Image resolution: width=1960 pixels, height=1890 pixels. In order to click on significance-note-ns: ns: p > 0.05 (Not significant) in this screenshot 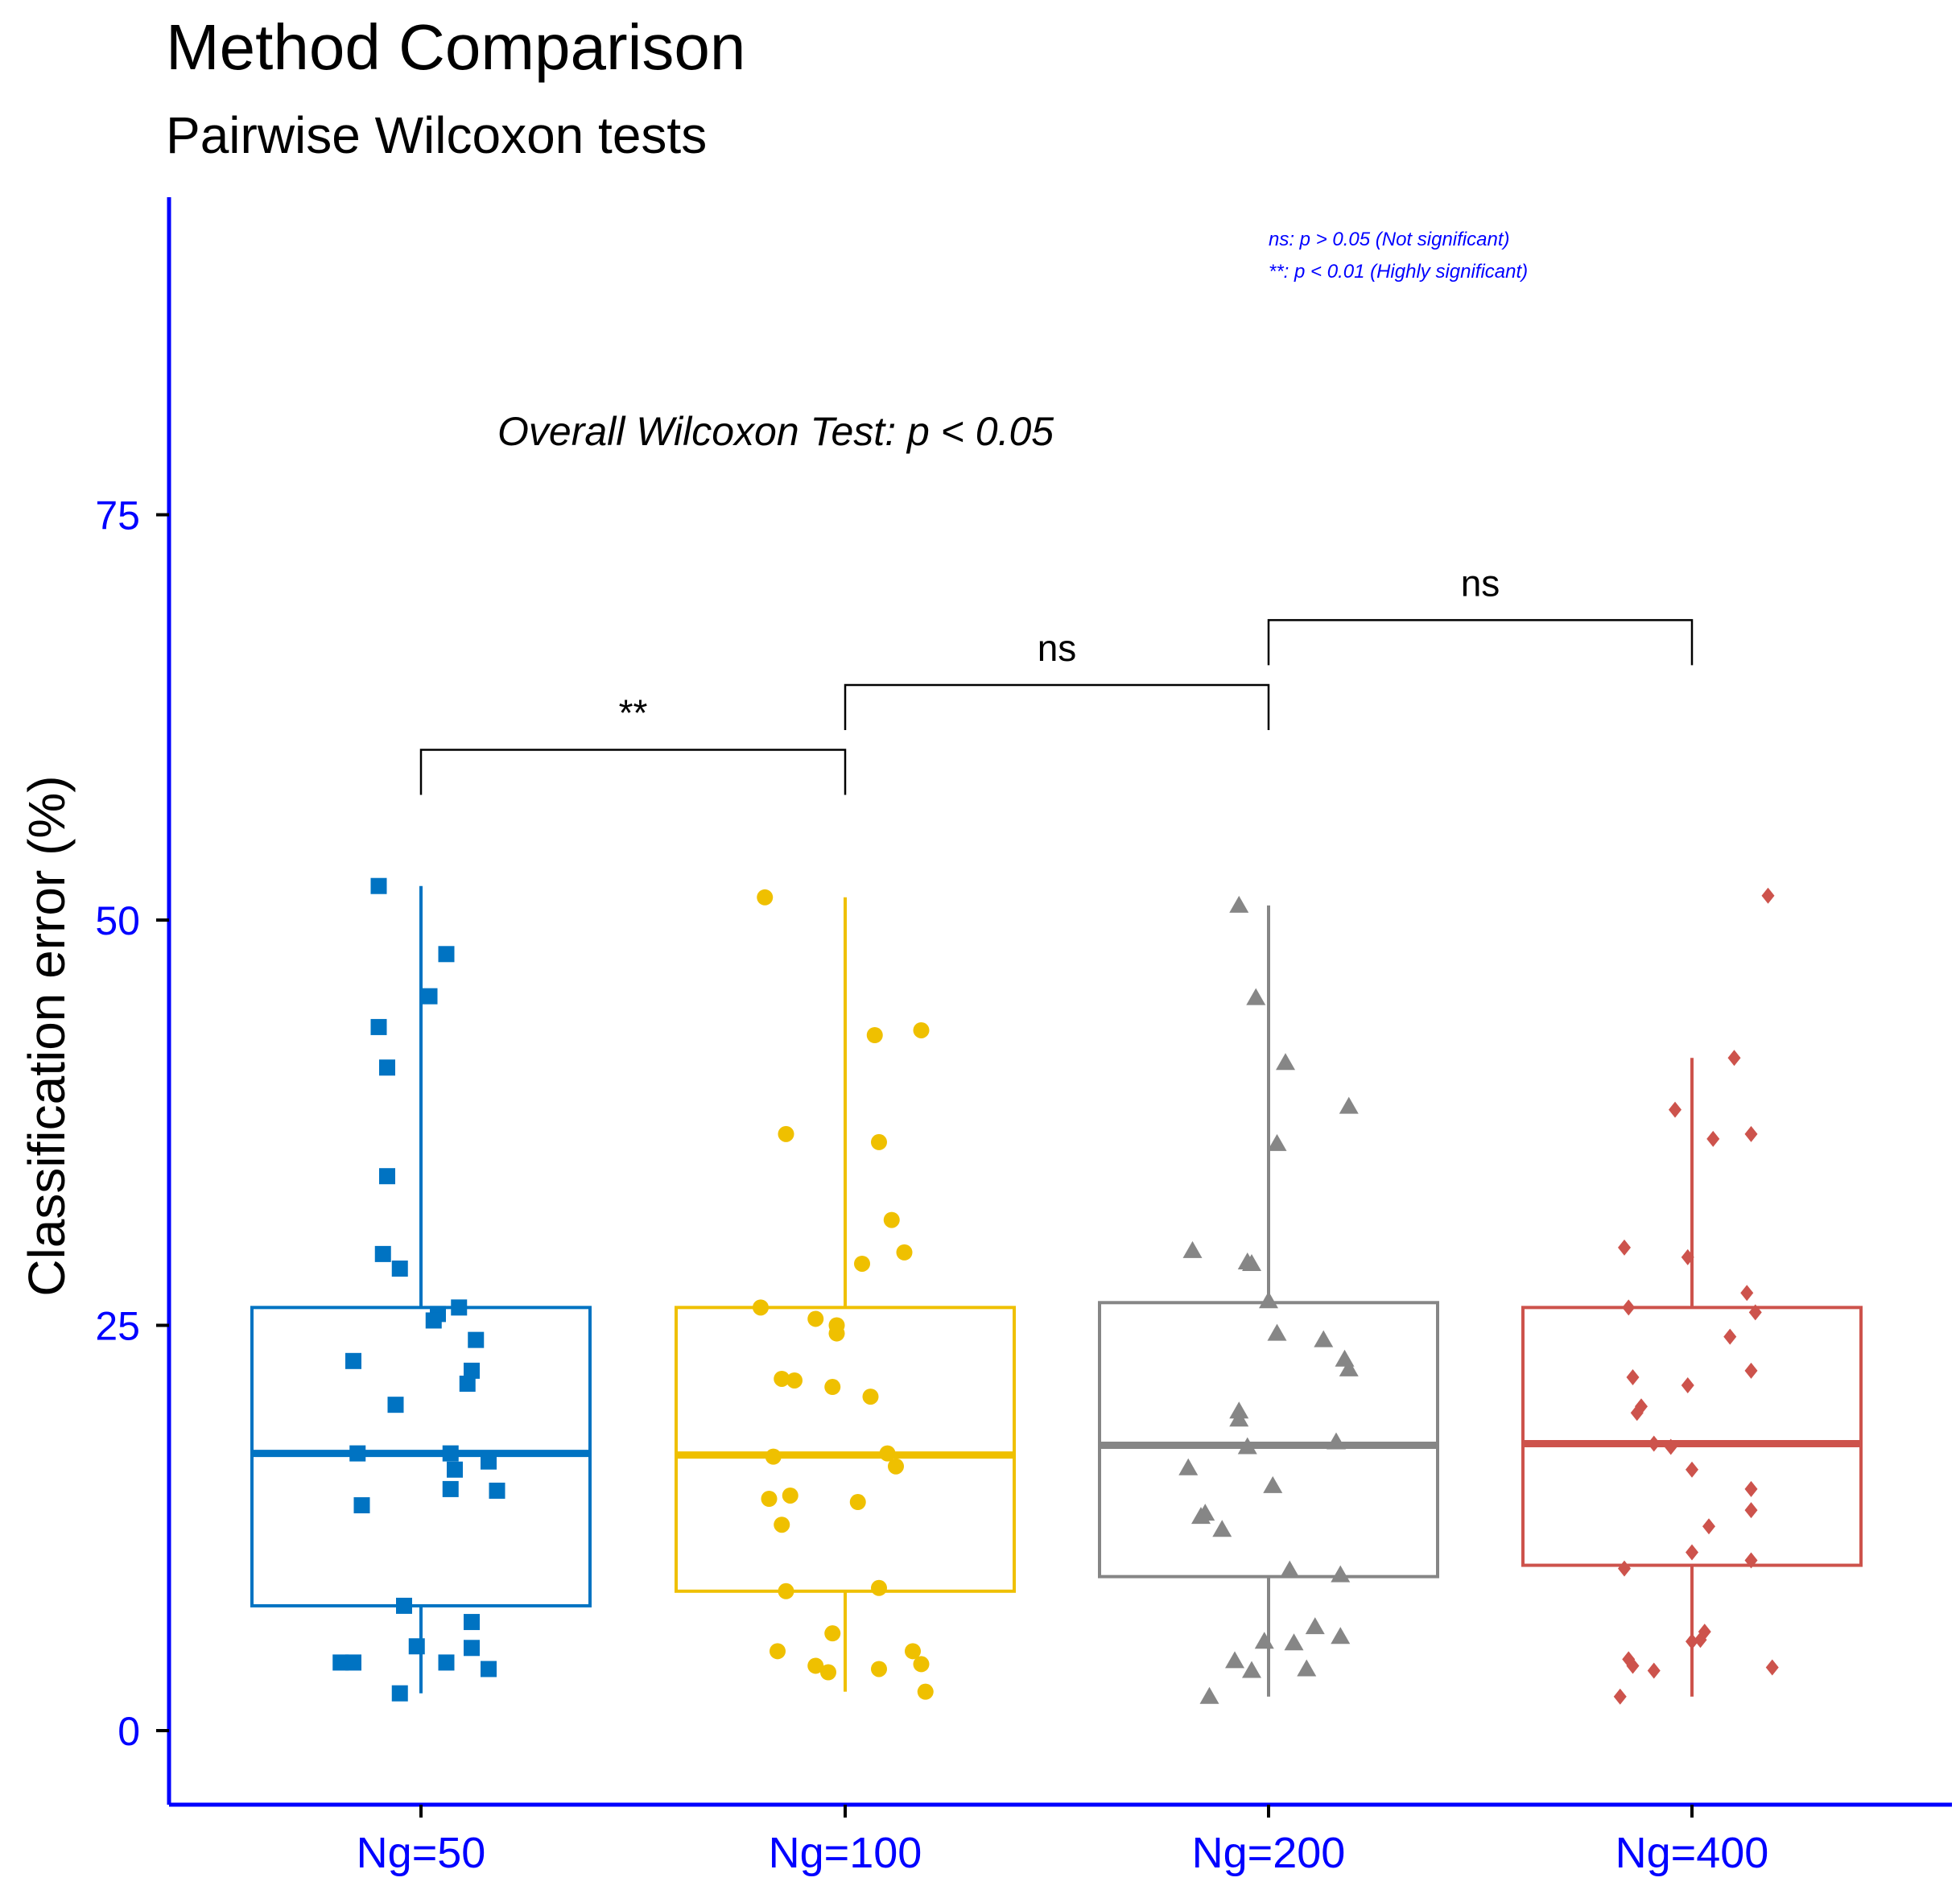, I will do `click(1389, 239)`.